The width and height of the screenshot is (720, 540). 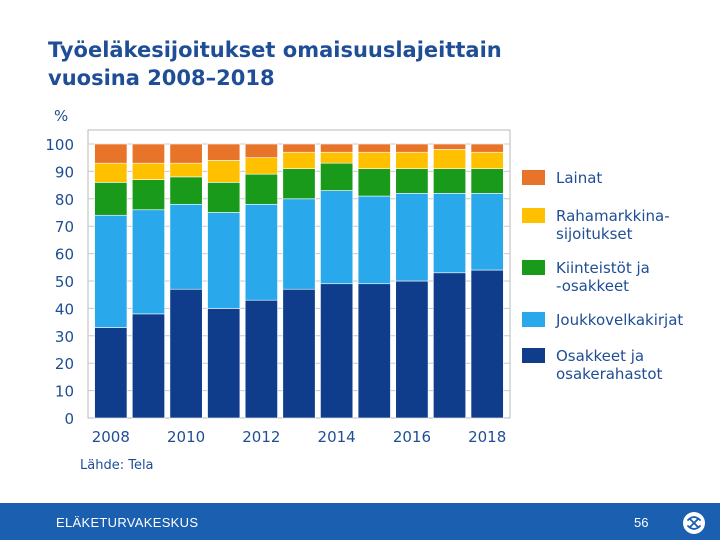 What do you see at coordinates (127, 522) in the screenshot?
I see `footer-brand: ELÄKETURVAKESKUS` at bounding box center [127, 522].